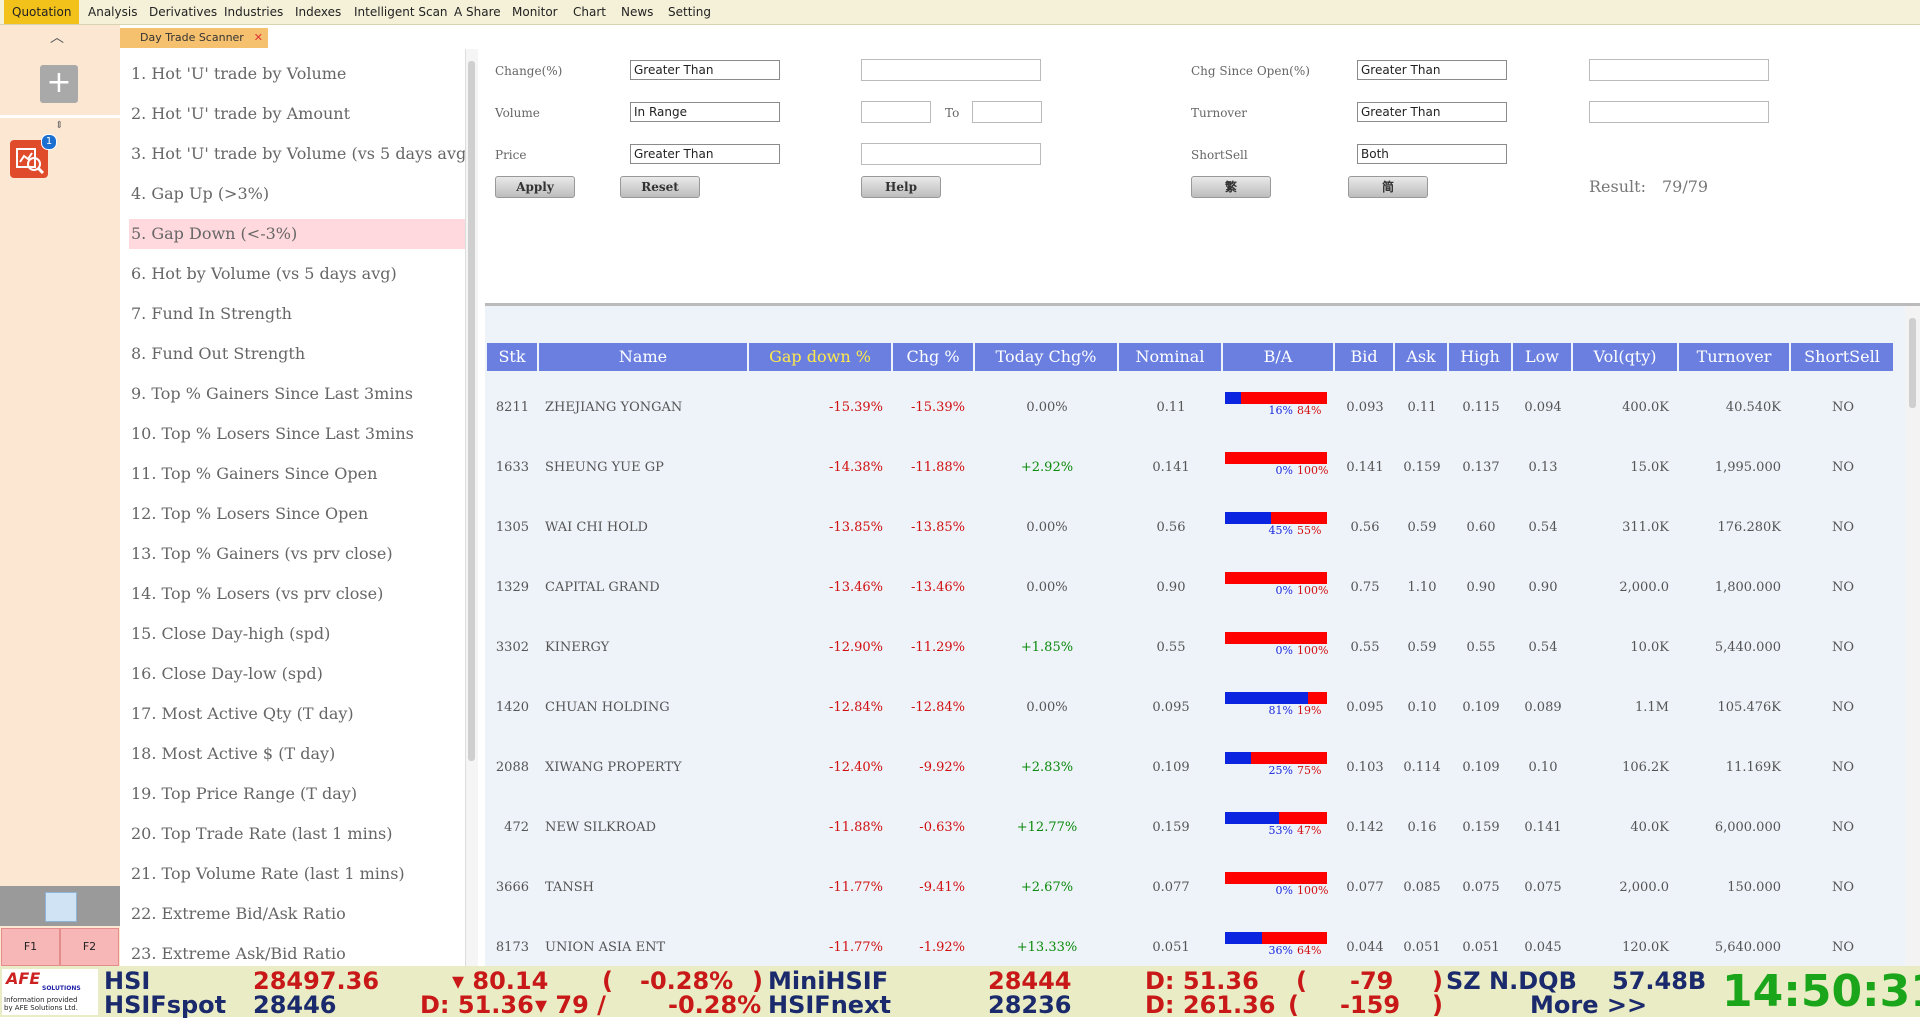  I want to click on simplified-chinese-button: 简, so click(1388, 187).